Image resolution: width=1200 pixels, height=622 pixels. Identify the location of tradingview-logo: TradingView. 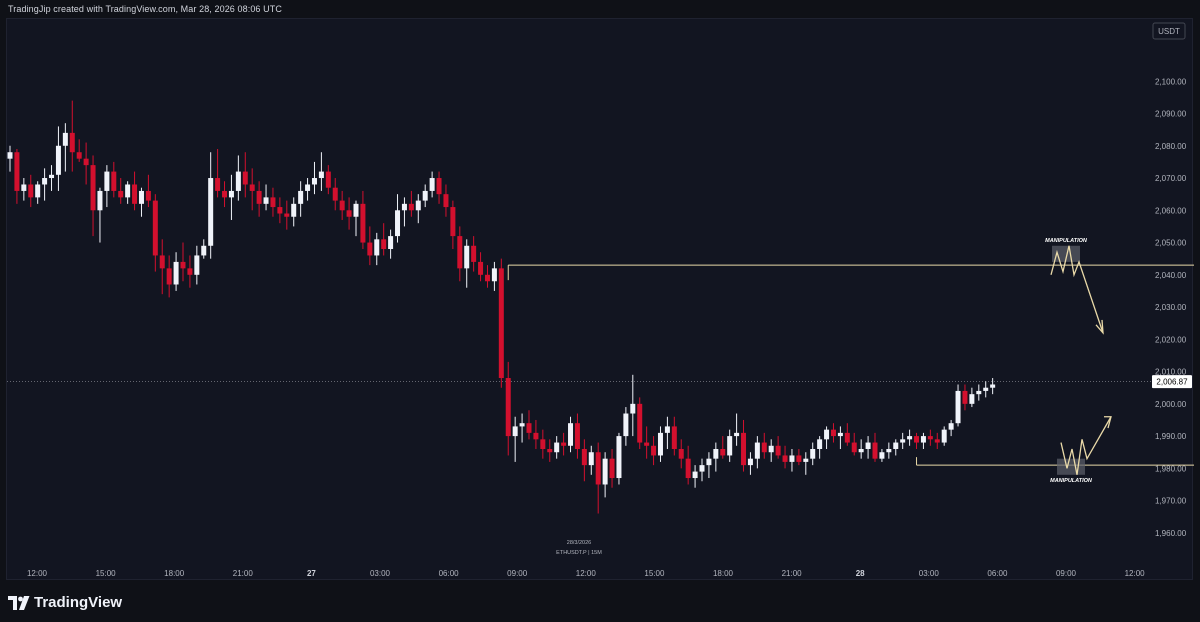
(65, 602).